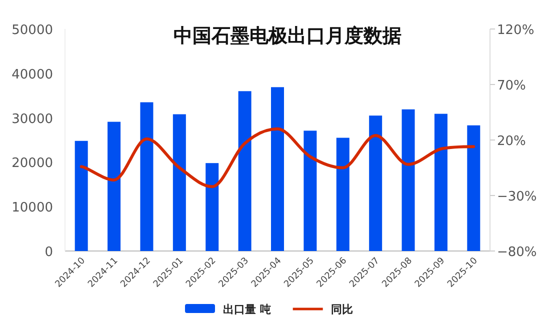 The image size is (550, 334). Describe the element at coordinates (517, 252) in the screenshot. I see `y2-tick-label: −80%` at that location.